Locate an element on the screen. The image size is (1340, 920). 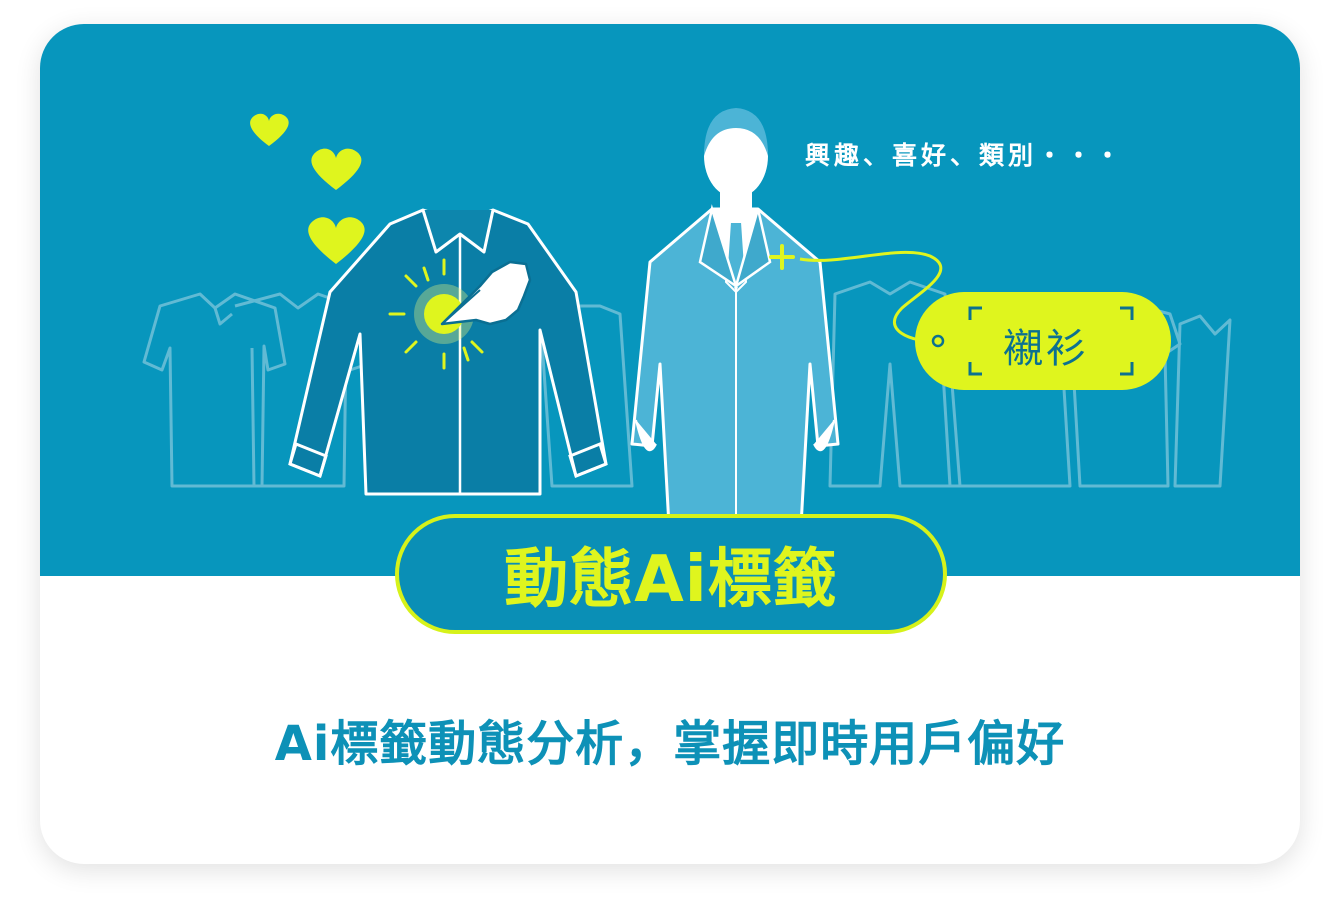
pointing-hand-icon is located at coordinates (486, 293).